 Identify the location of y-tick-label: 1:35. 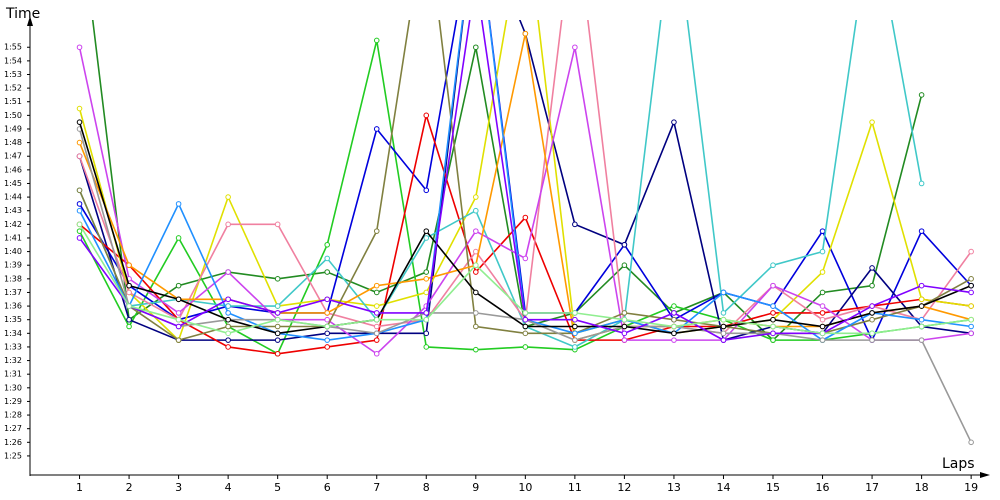
(13, 319).